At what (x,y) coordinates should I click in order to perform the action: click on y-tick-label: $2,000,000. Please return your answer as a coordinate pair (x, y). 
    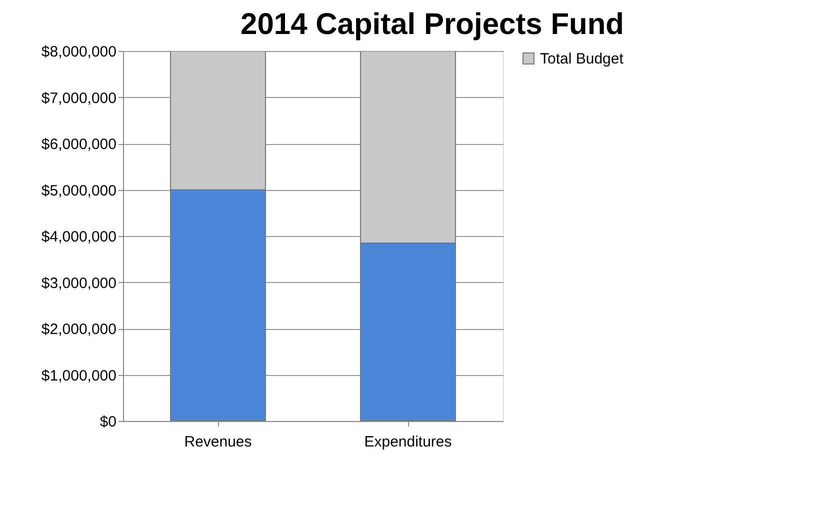
    Looking at the image, I should click on (78, 329).